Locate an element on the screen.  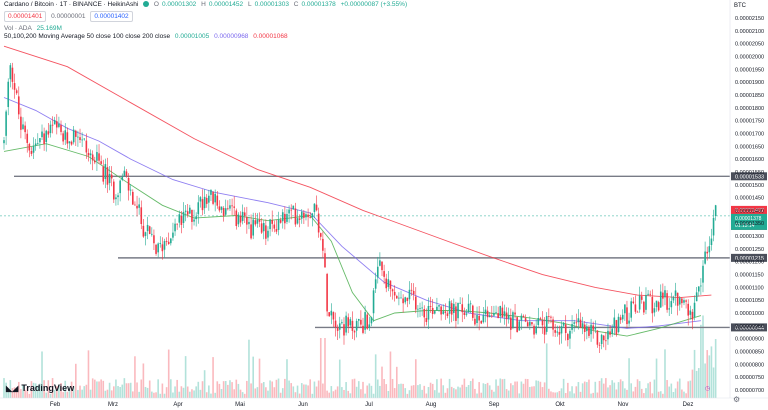
settings-gear-icon: ⚙ is located at coordinates (737, 399).